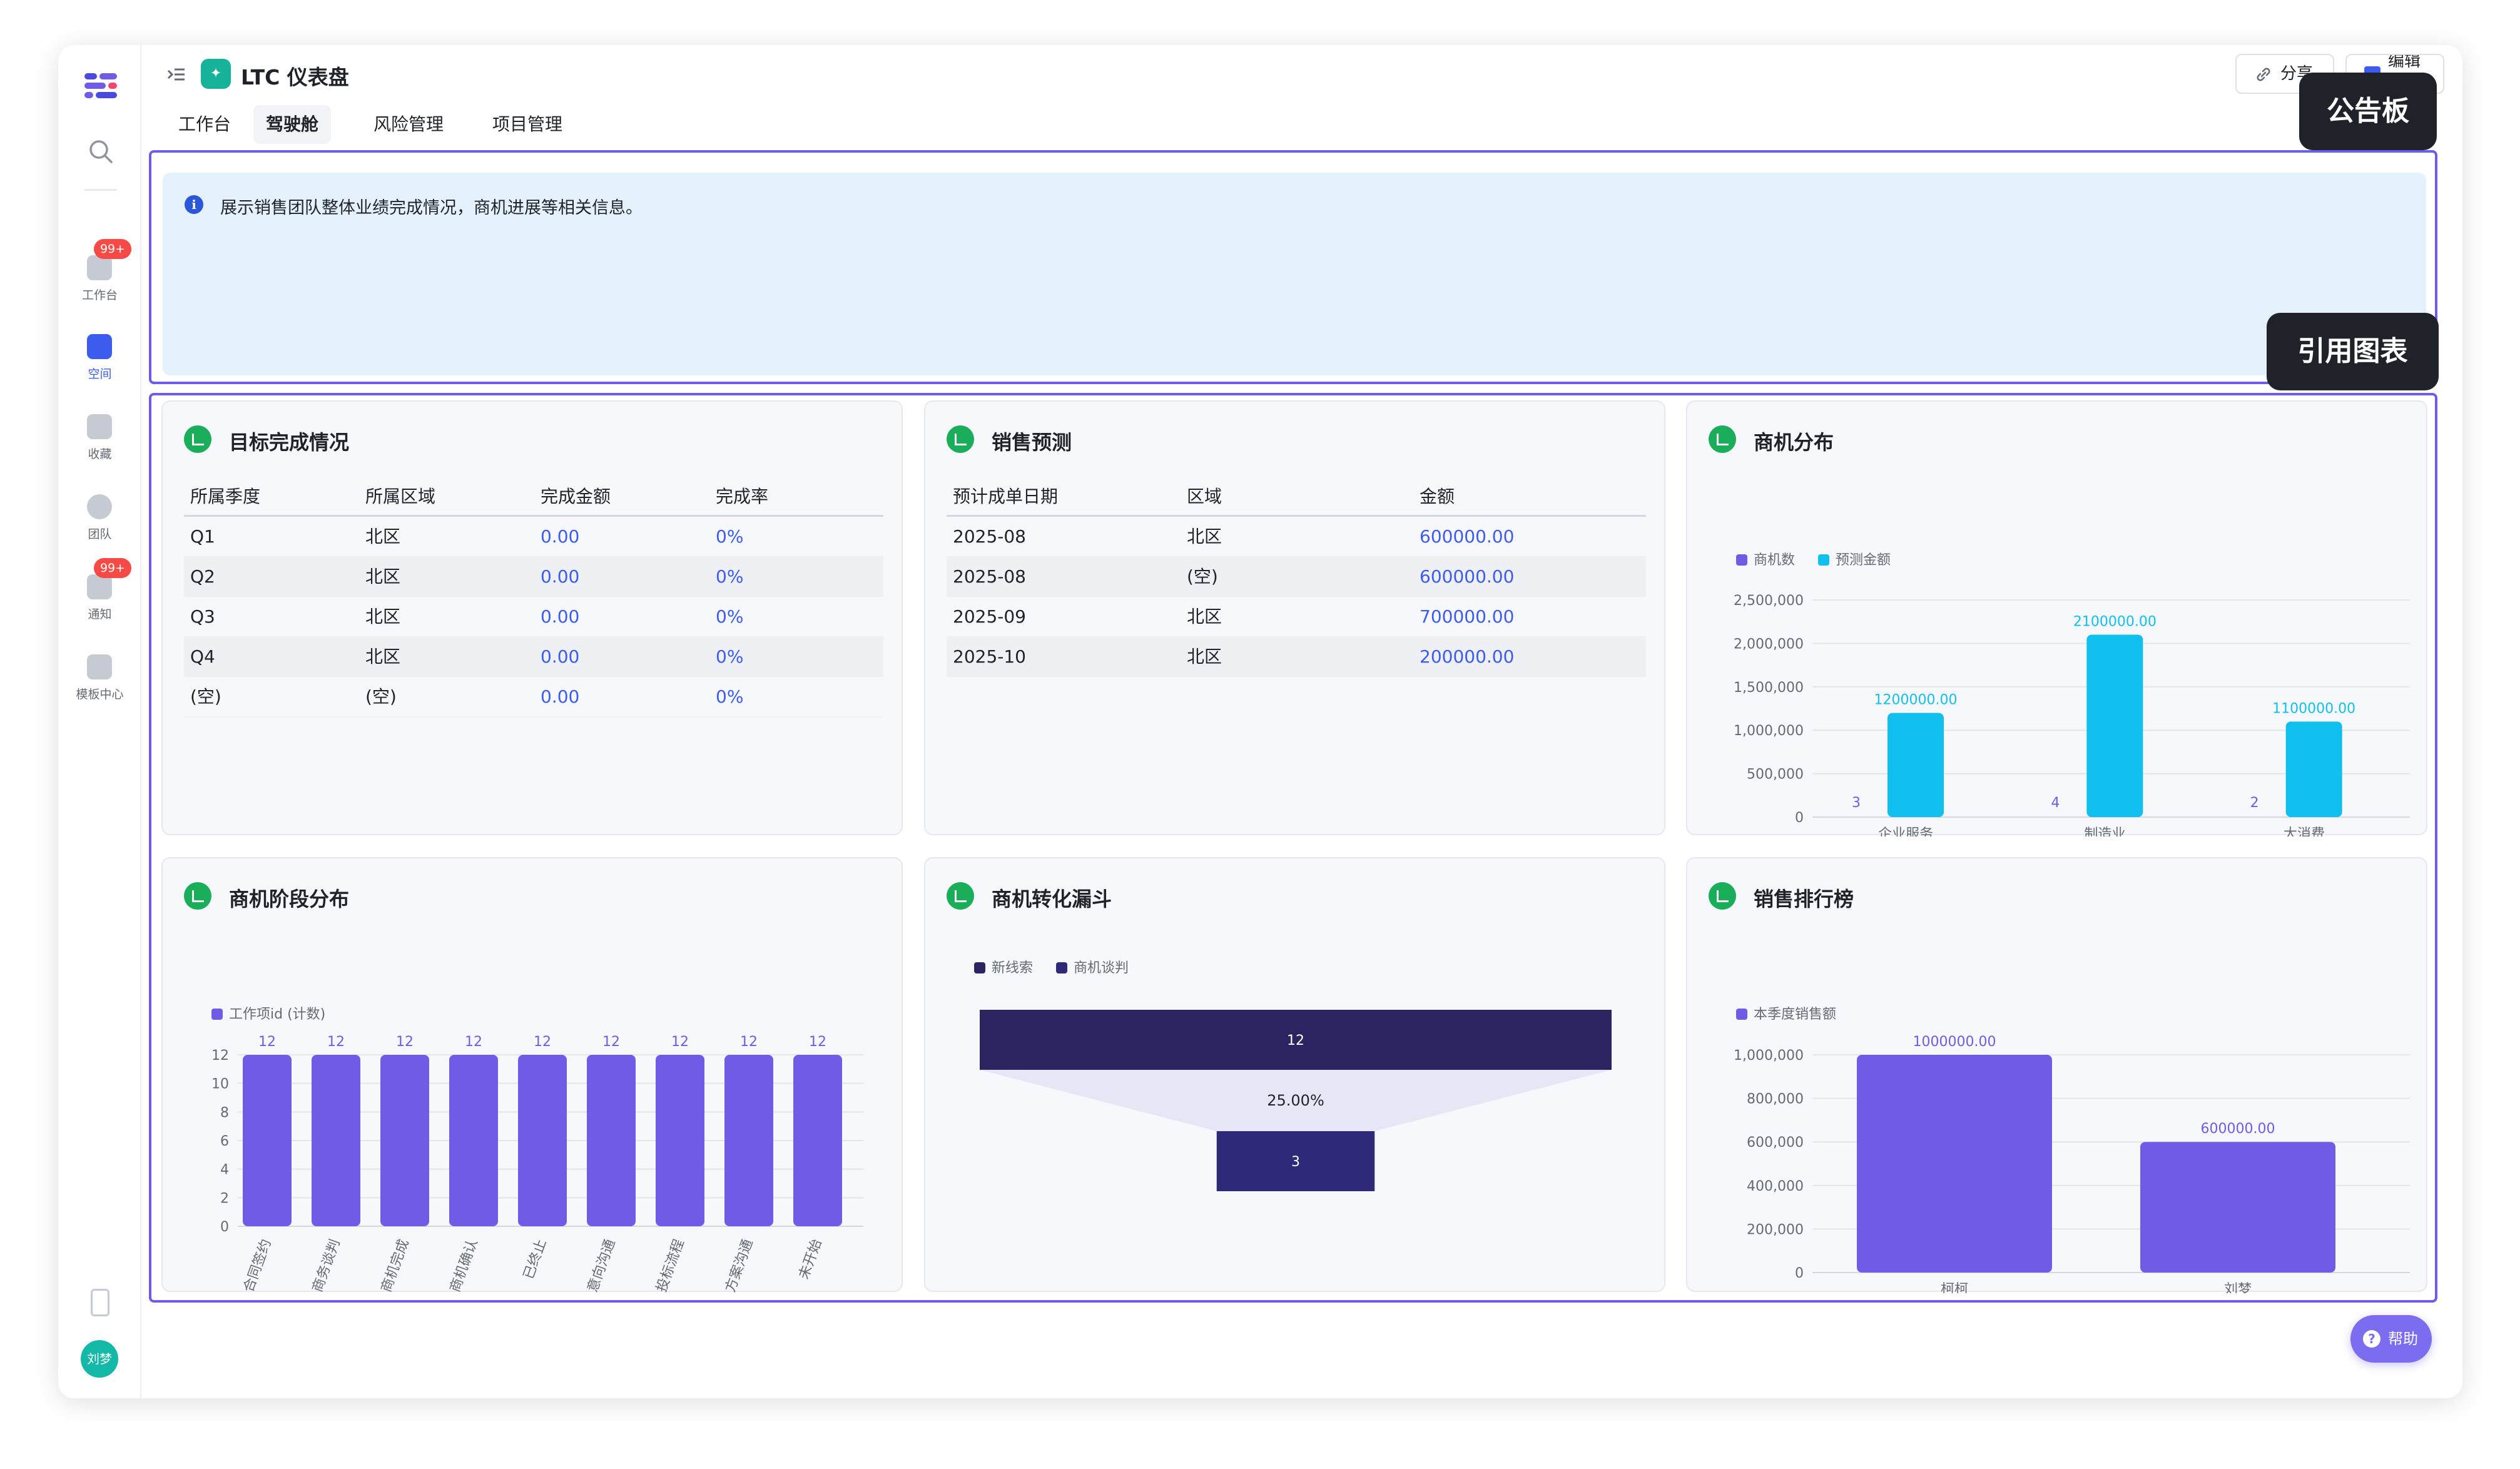 The height and width of the screenshot is (1469, 2520). Describe the element at coordinates (2403, 1339) in the screenshot. I see `help-label: 帮助` at that location.